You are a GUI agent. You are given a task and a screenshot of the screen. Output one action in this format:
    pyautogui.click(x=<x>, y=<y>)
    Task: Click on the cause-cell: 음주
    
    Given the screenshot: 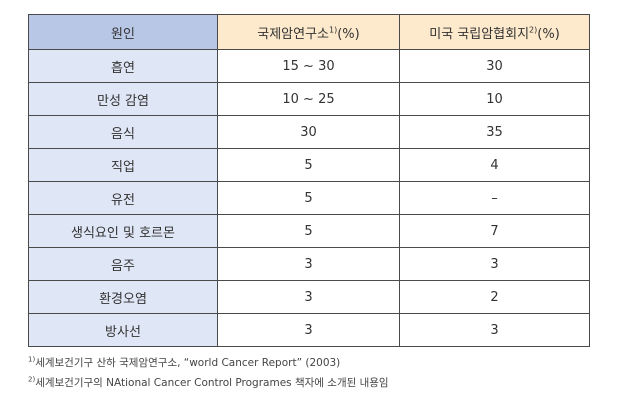 What is the action you would take?
    pyautogui.click(x=123, y=264)
    